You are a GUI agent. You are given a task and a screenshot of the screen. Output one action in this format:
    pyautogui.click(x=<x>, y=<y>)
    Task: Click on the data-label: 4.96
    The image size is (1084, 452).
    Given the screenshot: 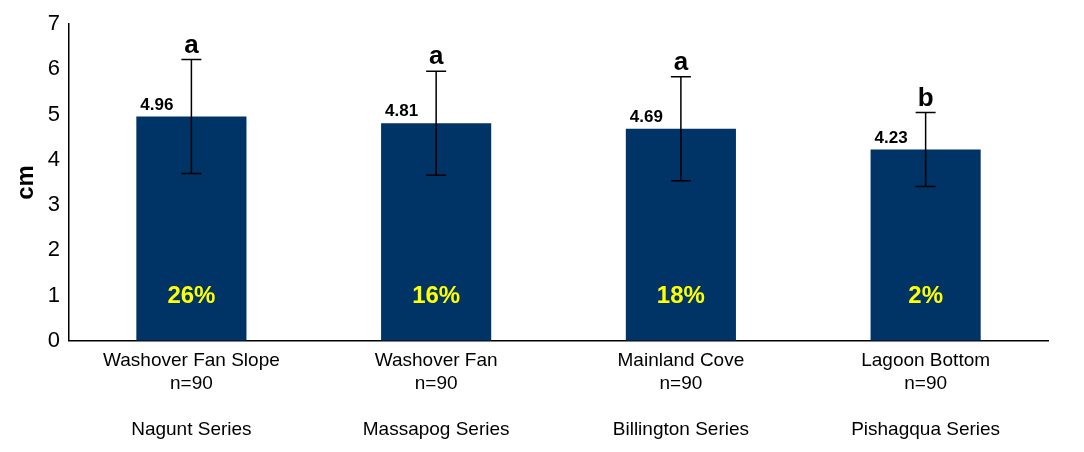 What is the action you would take?
    pyautogui.click(x=157, y=104)
    